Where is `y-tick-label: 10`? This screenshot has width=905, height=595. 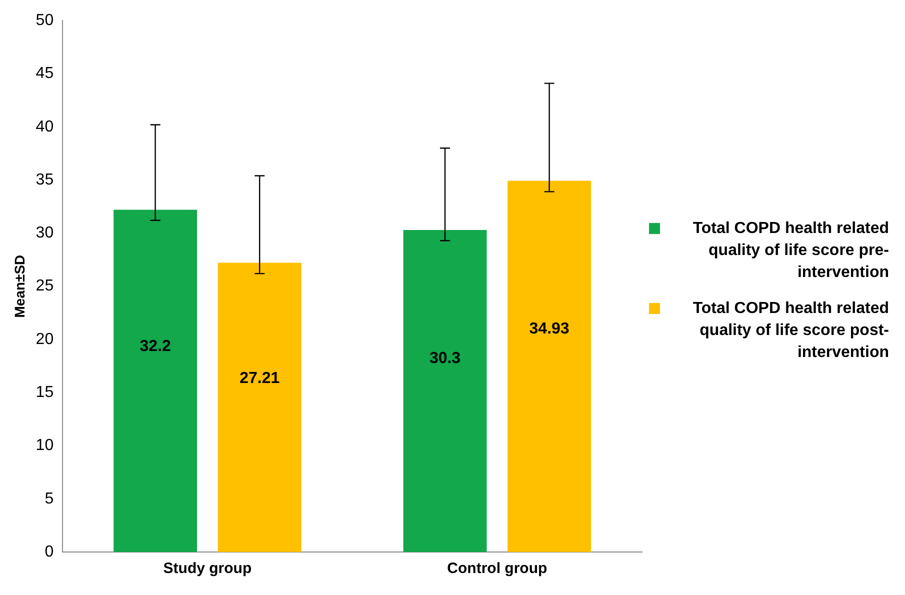 y-tick-label: 10 is located at coordinates (45, 445).